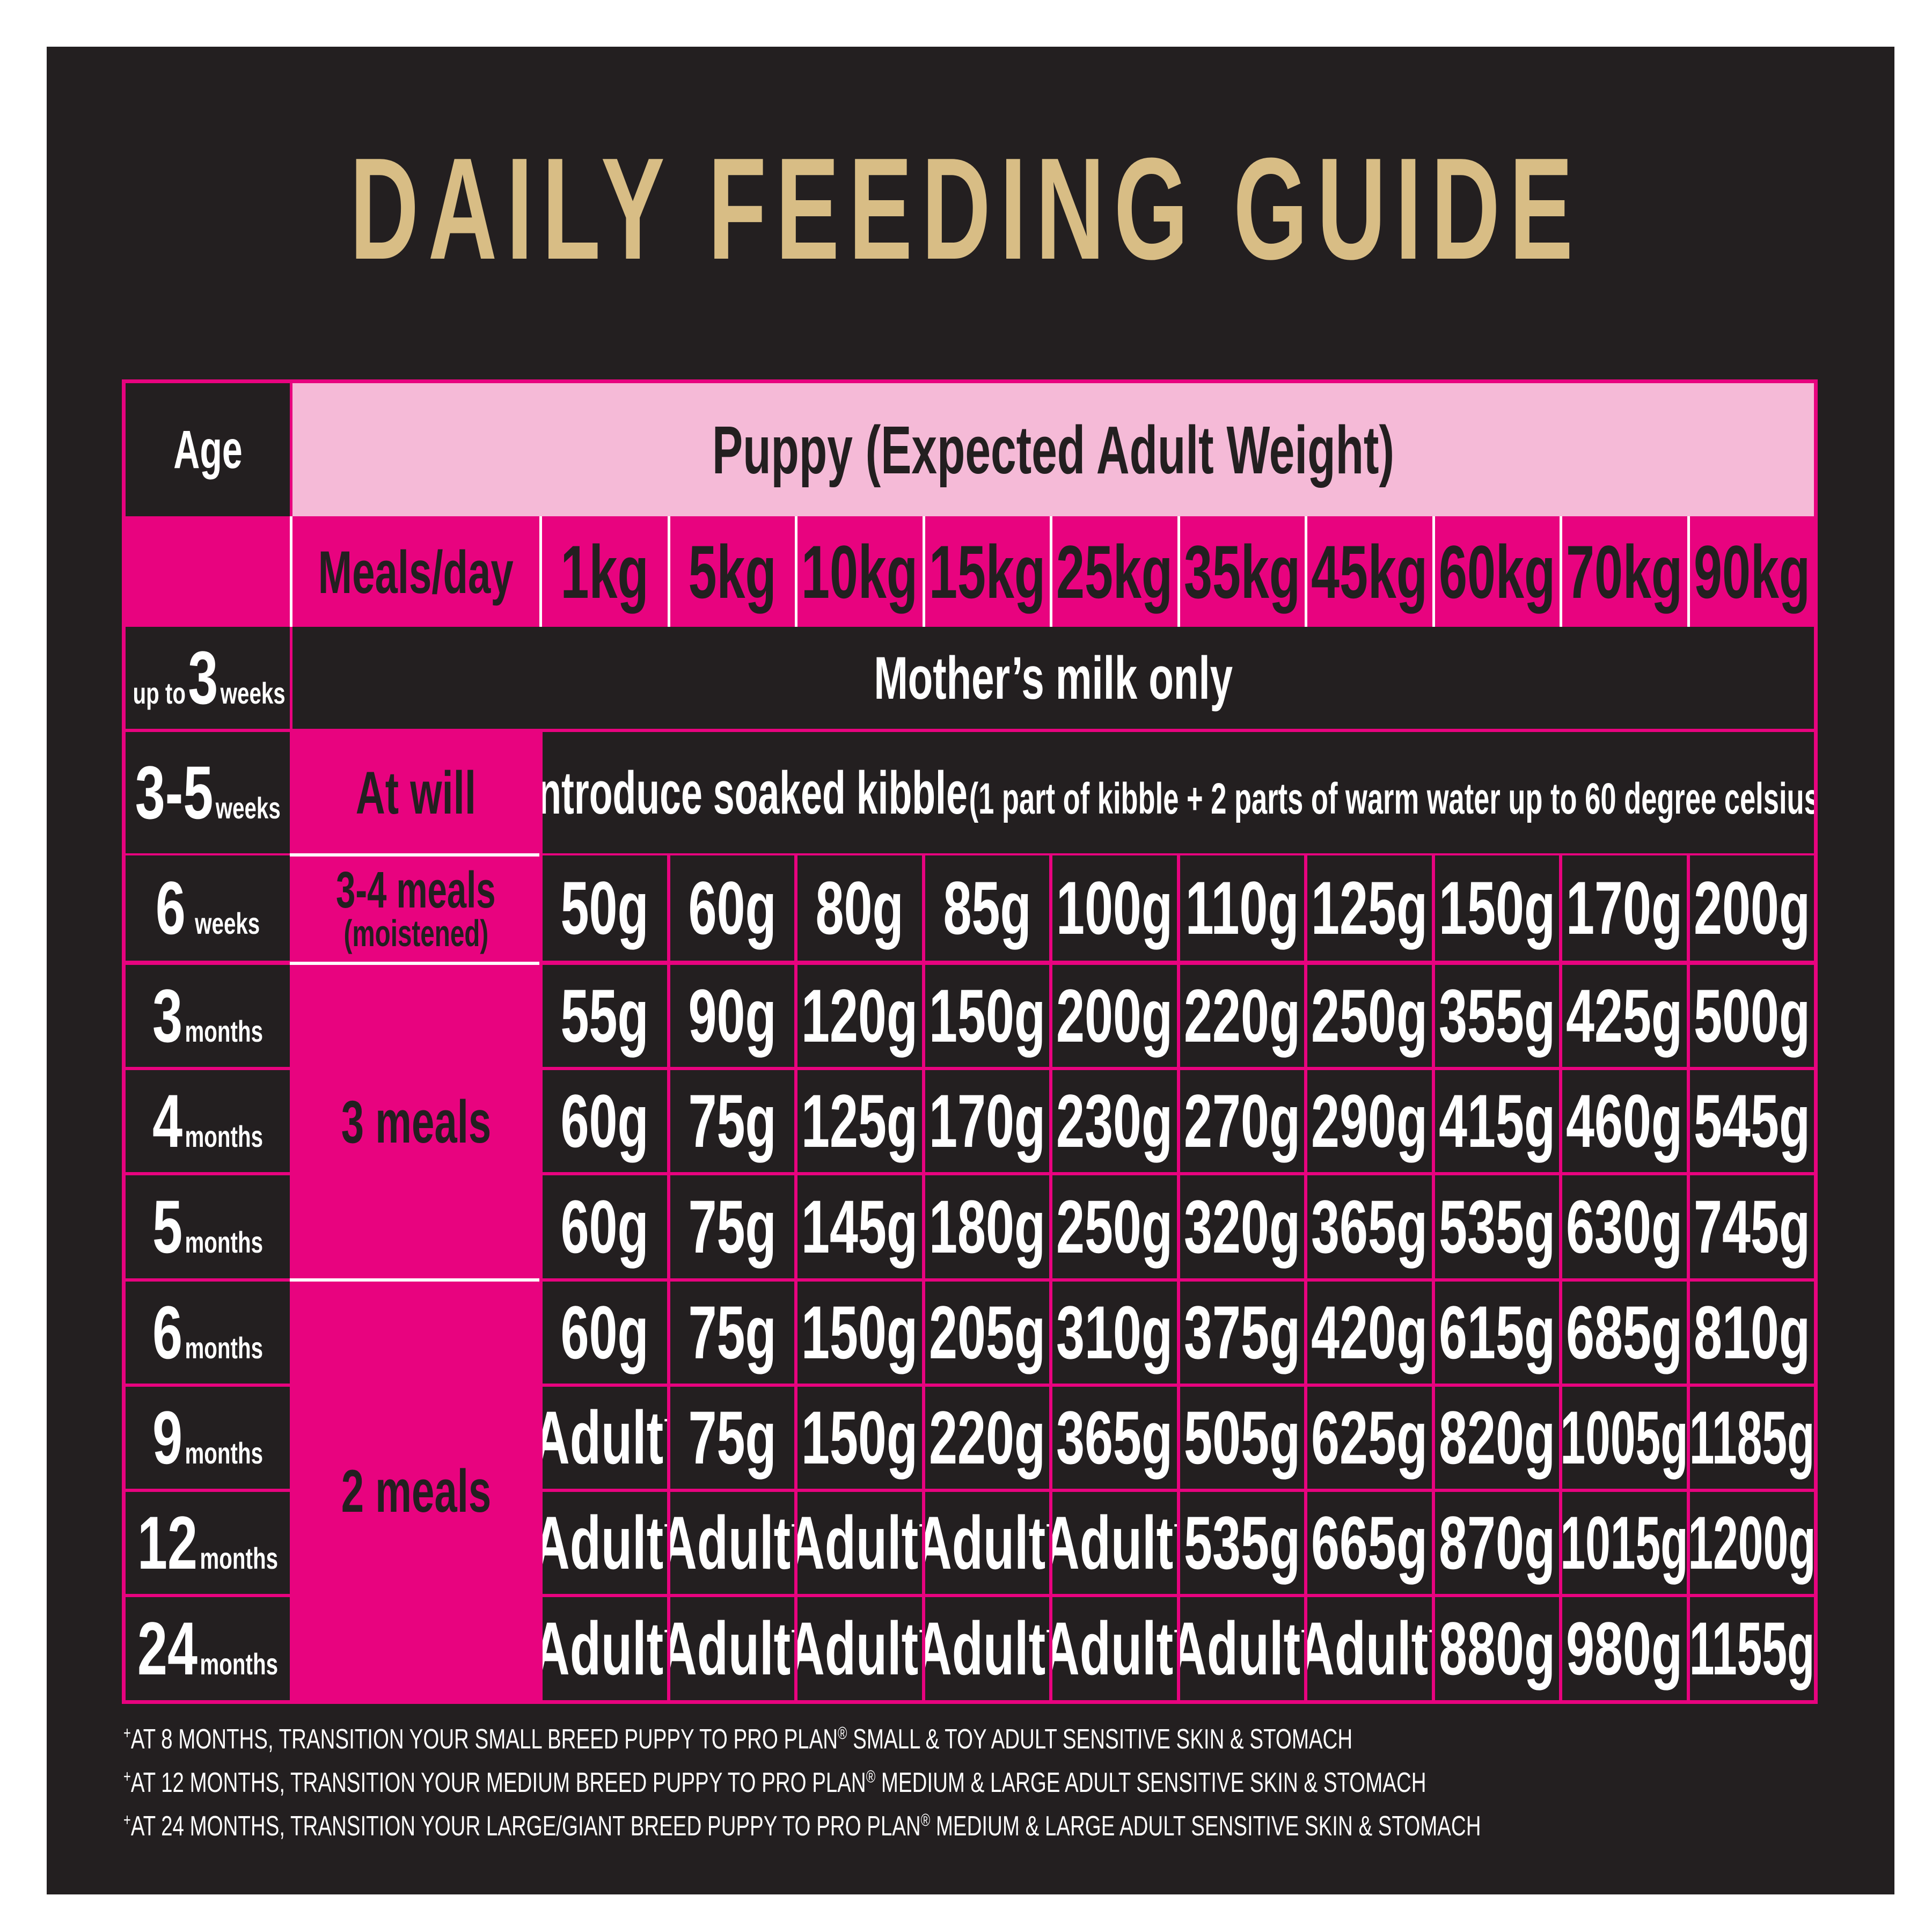 This screenshot has width=1932, height=1932. I want to click on feeding-amount-value: 535g, so click(1496, 1226).